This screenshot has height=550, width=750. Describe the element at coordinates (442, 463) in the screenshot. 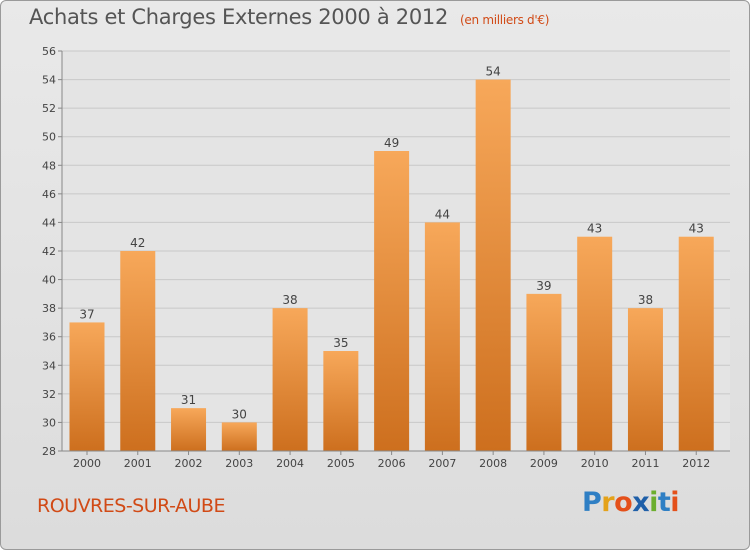

I see `x-tick-label: 2007` at that location.